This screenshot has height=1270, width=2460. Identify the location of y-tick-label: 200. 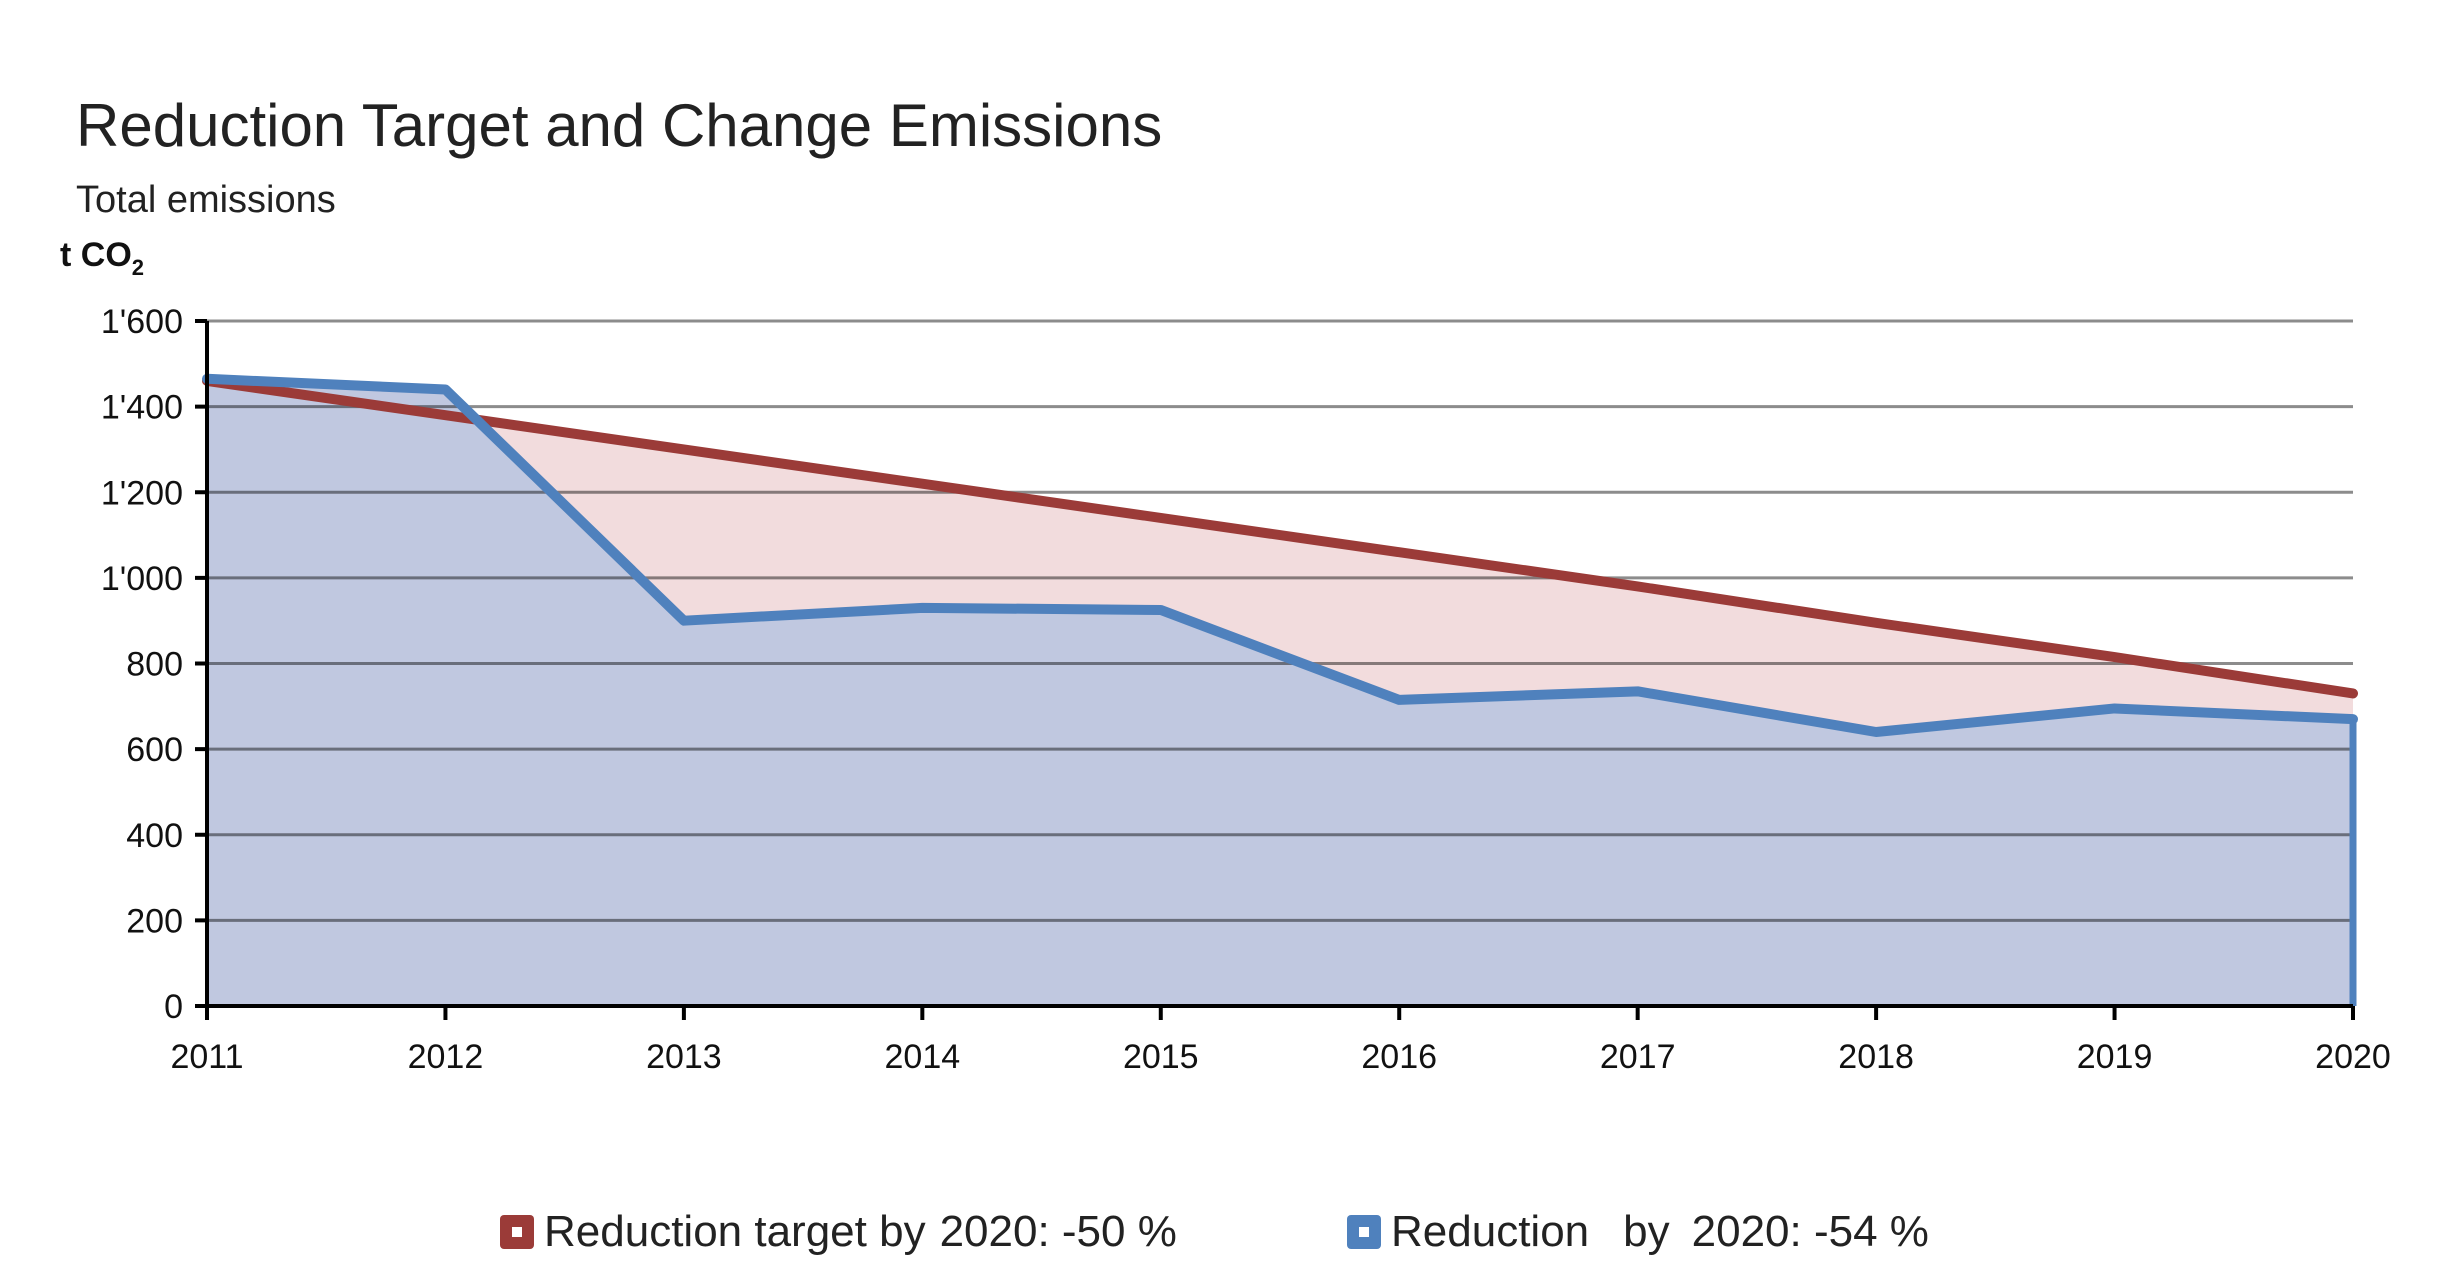
(154, 921).